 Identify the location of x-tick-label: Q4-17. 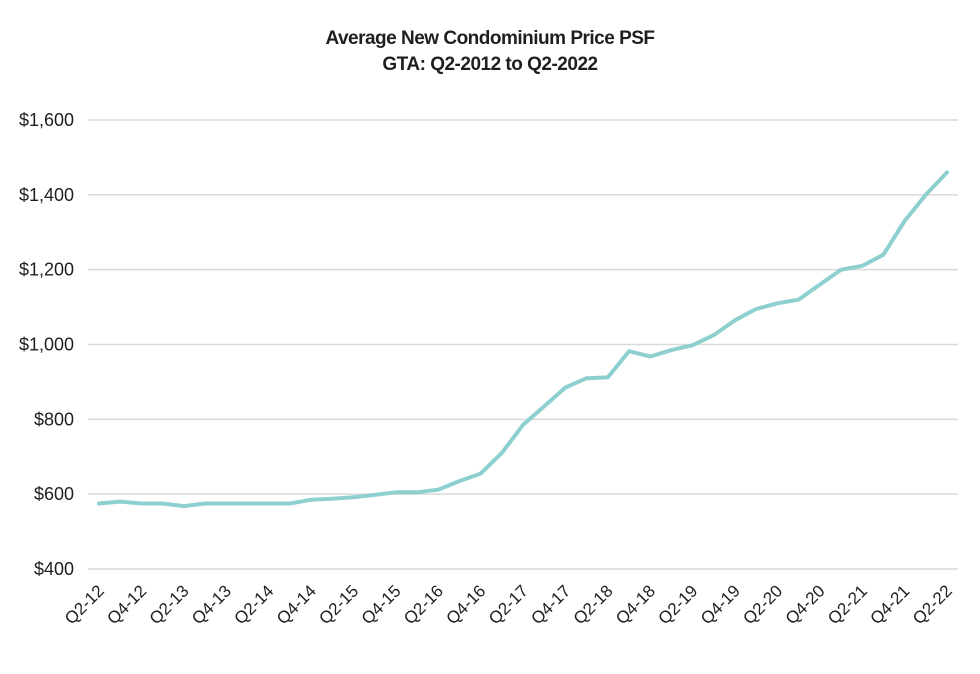
(550, 604).